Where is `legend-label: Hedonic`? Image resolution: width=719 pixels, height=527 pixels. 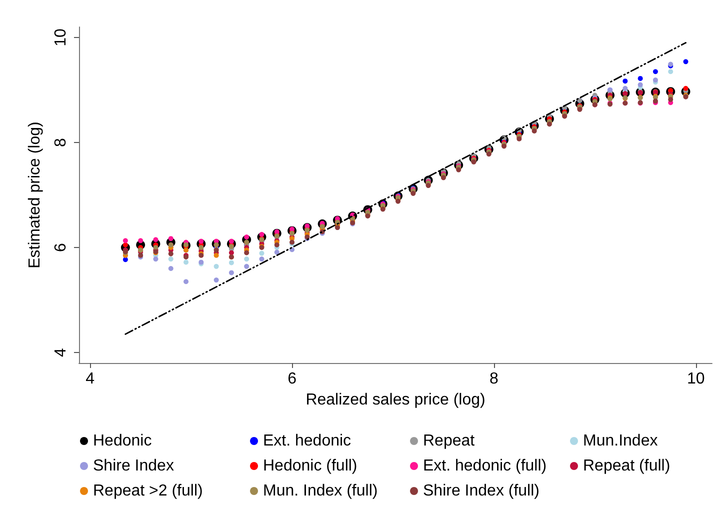 legend-label: Hedonic is located at coordinates (122, 441).